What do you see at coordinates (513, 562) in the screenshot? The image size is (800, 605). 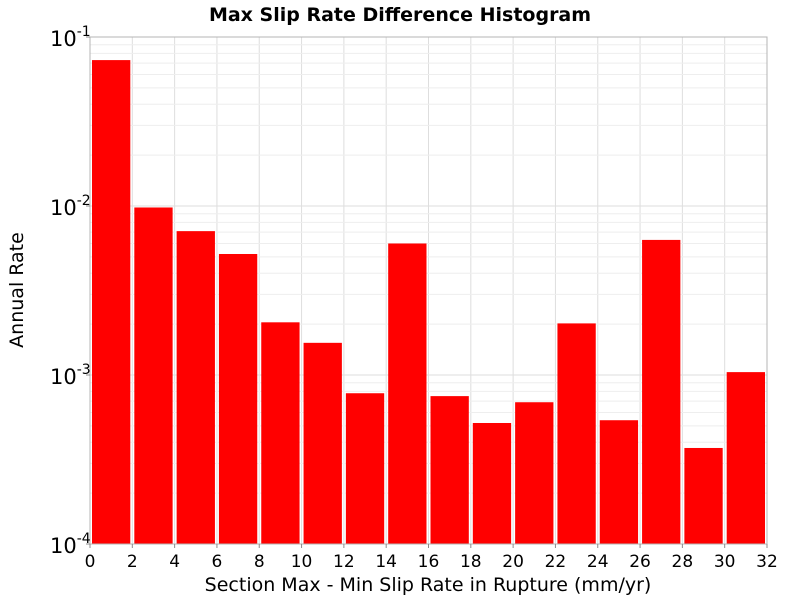 I see `x-tick-label: 20` at bounding box center [513, 562].